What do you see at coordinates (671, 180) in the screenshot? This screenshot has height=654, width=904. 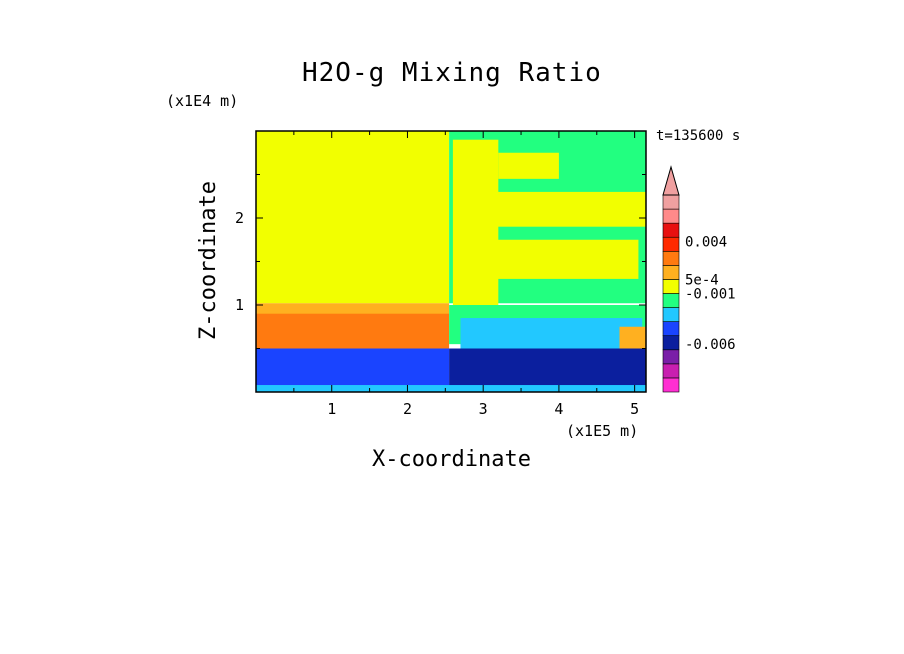 I see `colorbar-extend-arrow` at bounding box center [671, 180].